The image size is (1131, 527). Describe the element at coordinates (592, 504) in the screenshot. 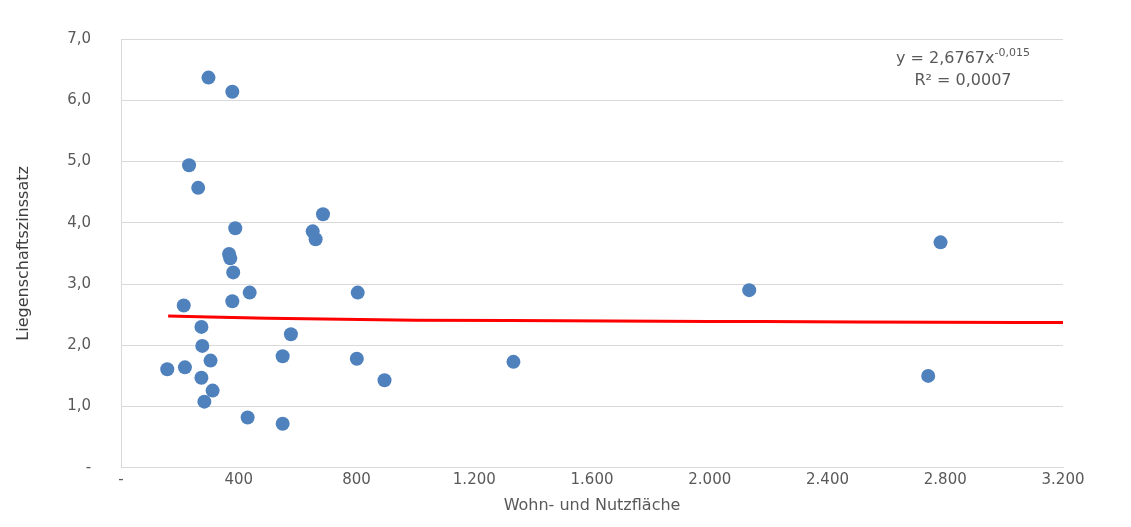

I see `x-axis-title: Wohn- und Nutzfläche` at that location.